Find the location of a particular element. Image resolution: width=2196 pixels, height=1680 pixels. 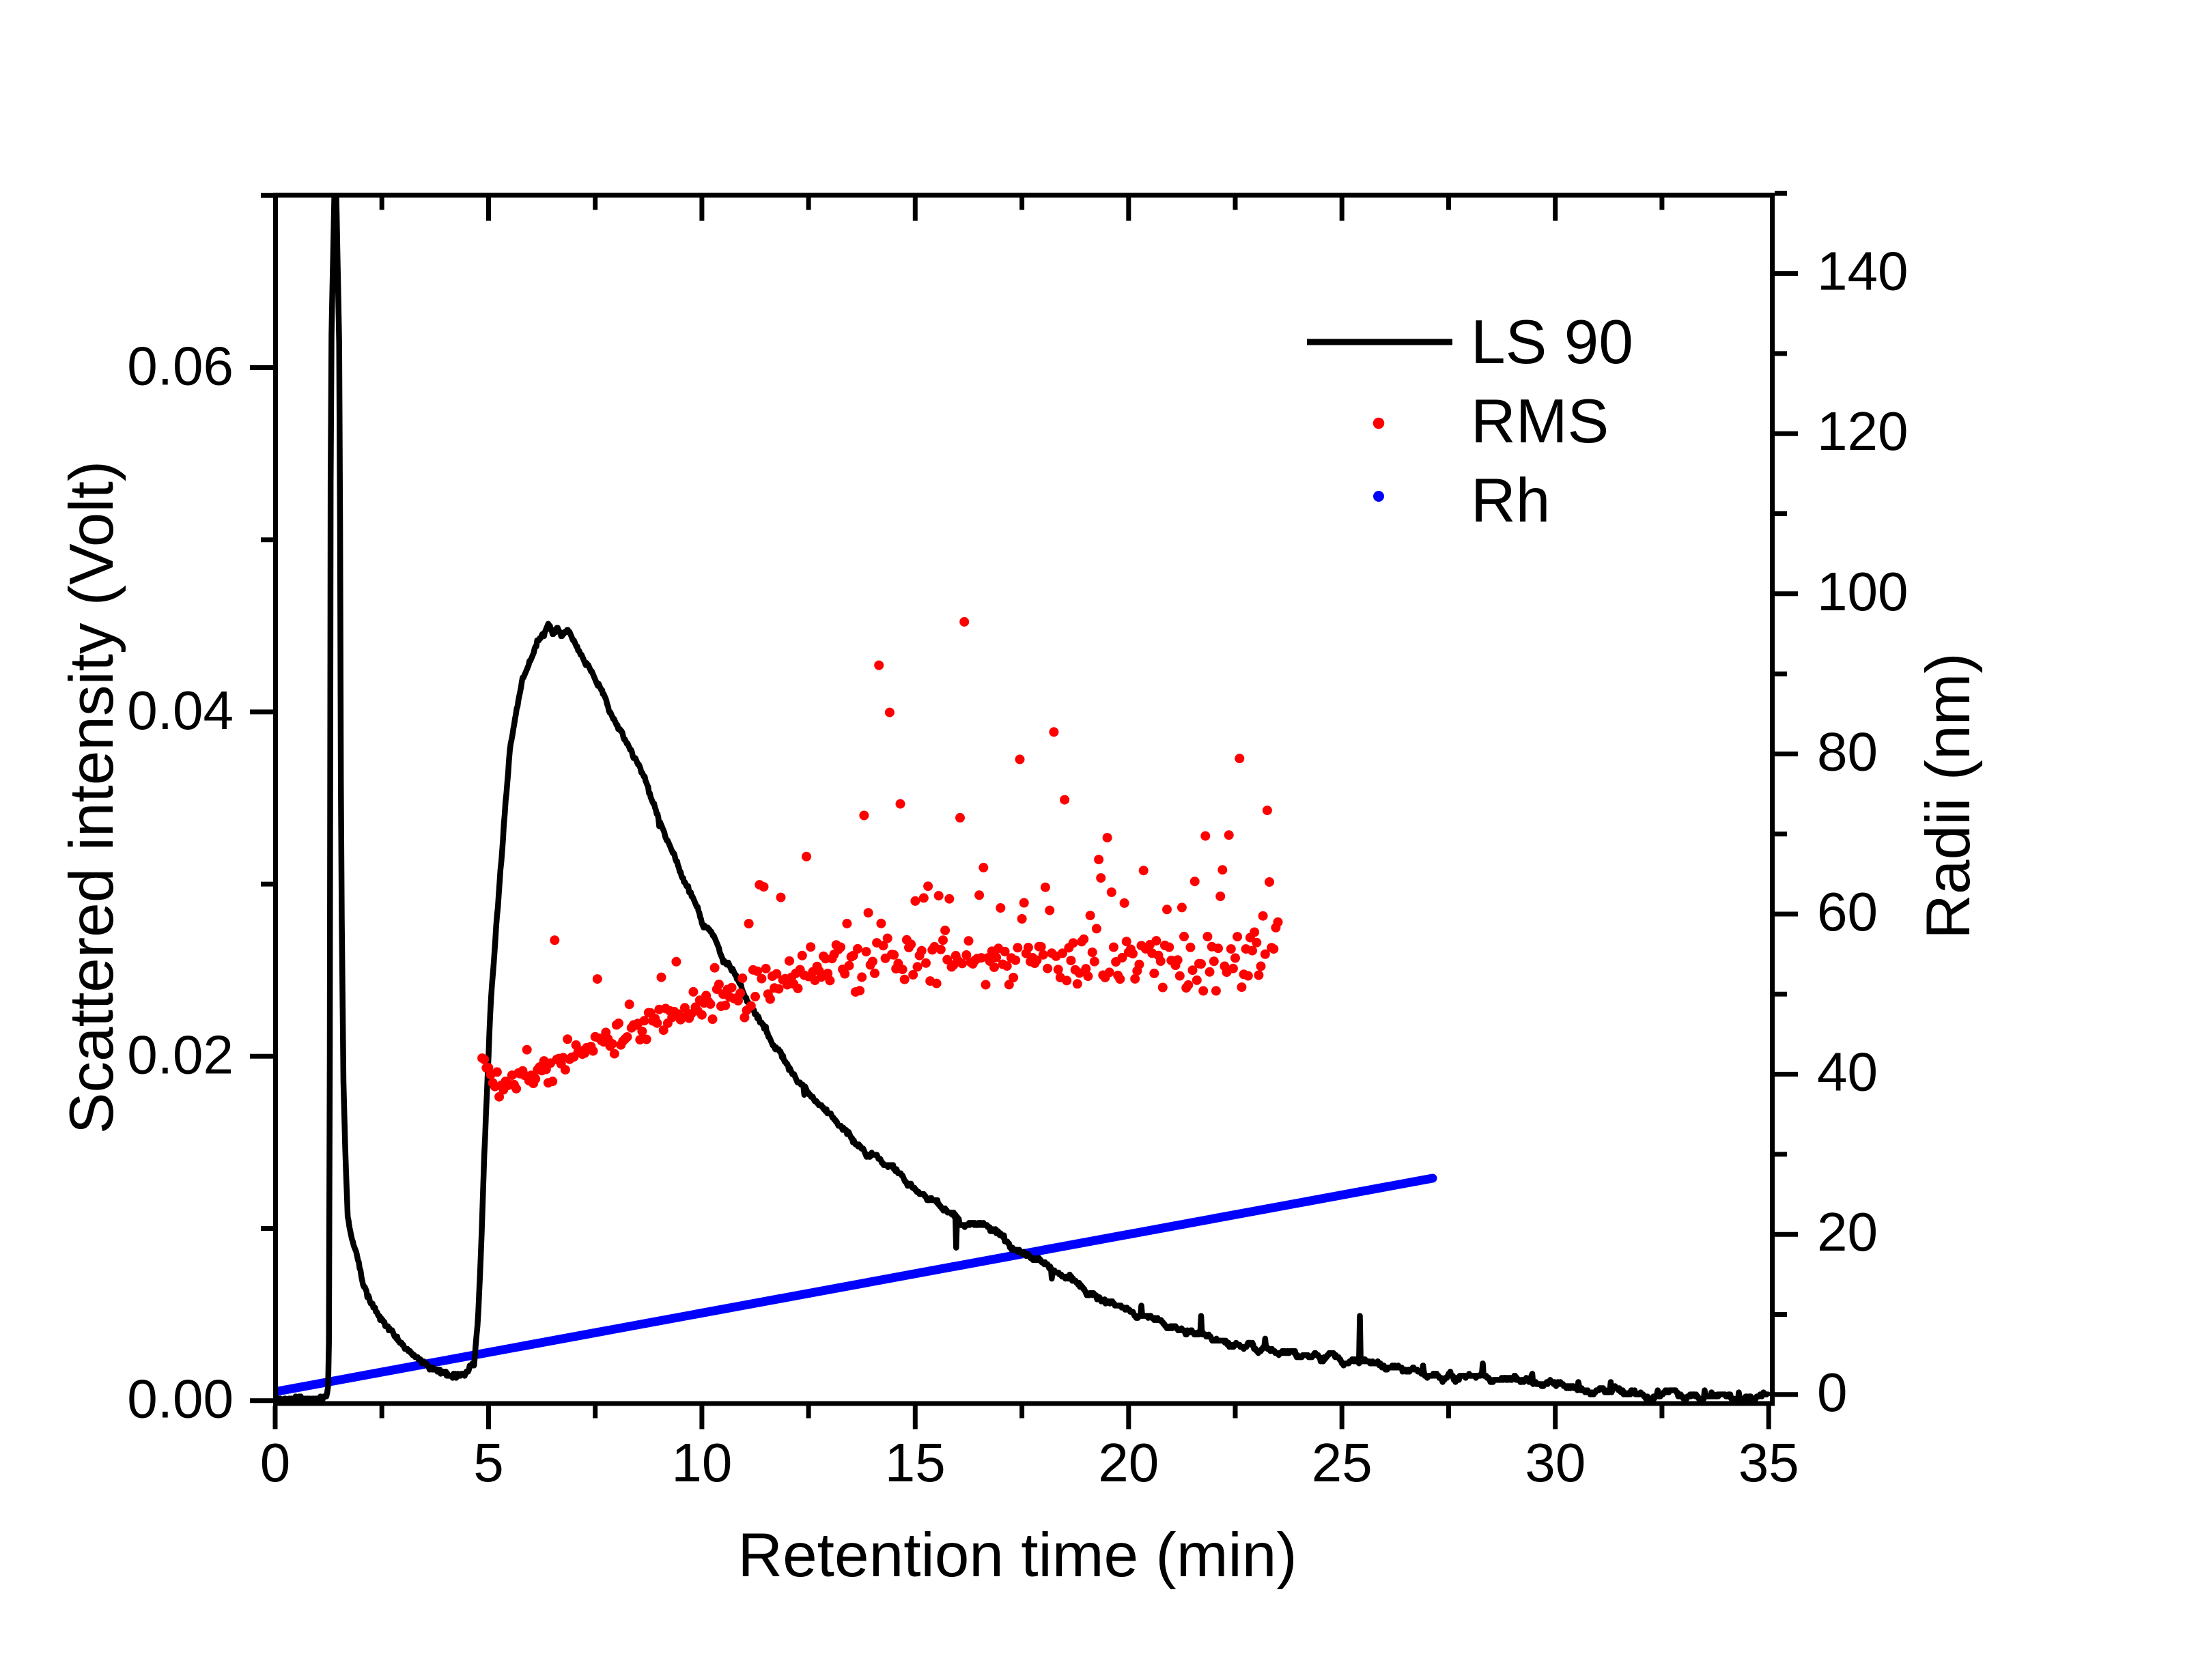

svg-text: 40 is located at coordinates (1848, 1072).